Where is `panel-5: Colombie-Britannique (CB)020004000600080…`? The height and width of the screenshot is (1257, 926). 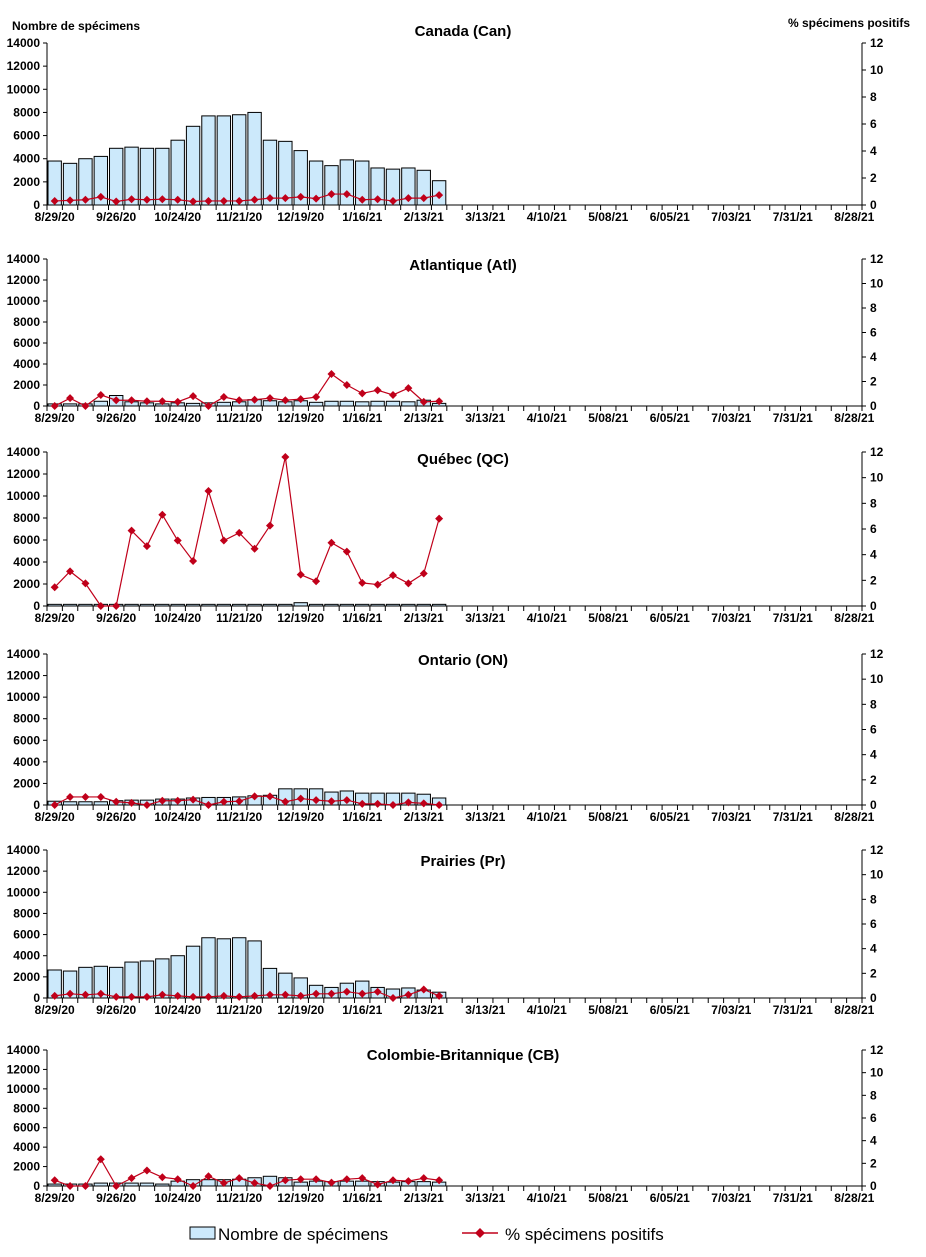
panel-5: Colombie-Britannique (CB)020004000600080… is located at coordinates (445, 1124).